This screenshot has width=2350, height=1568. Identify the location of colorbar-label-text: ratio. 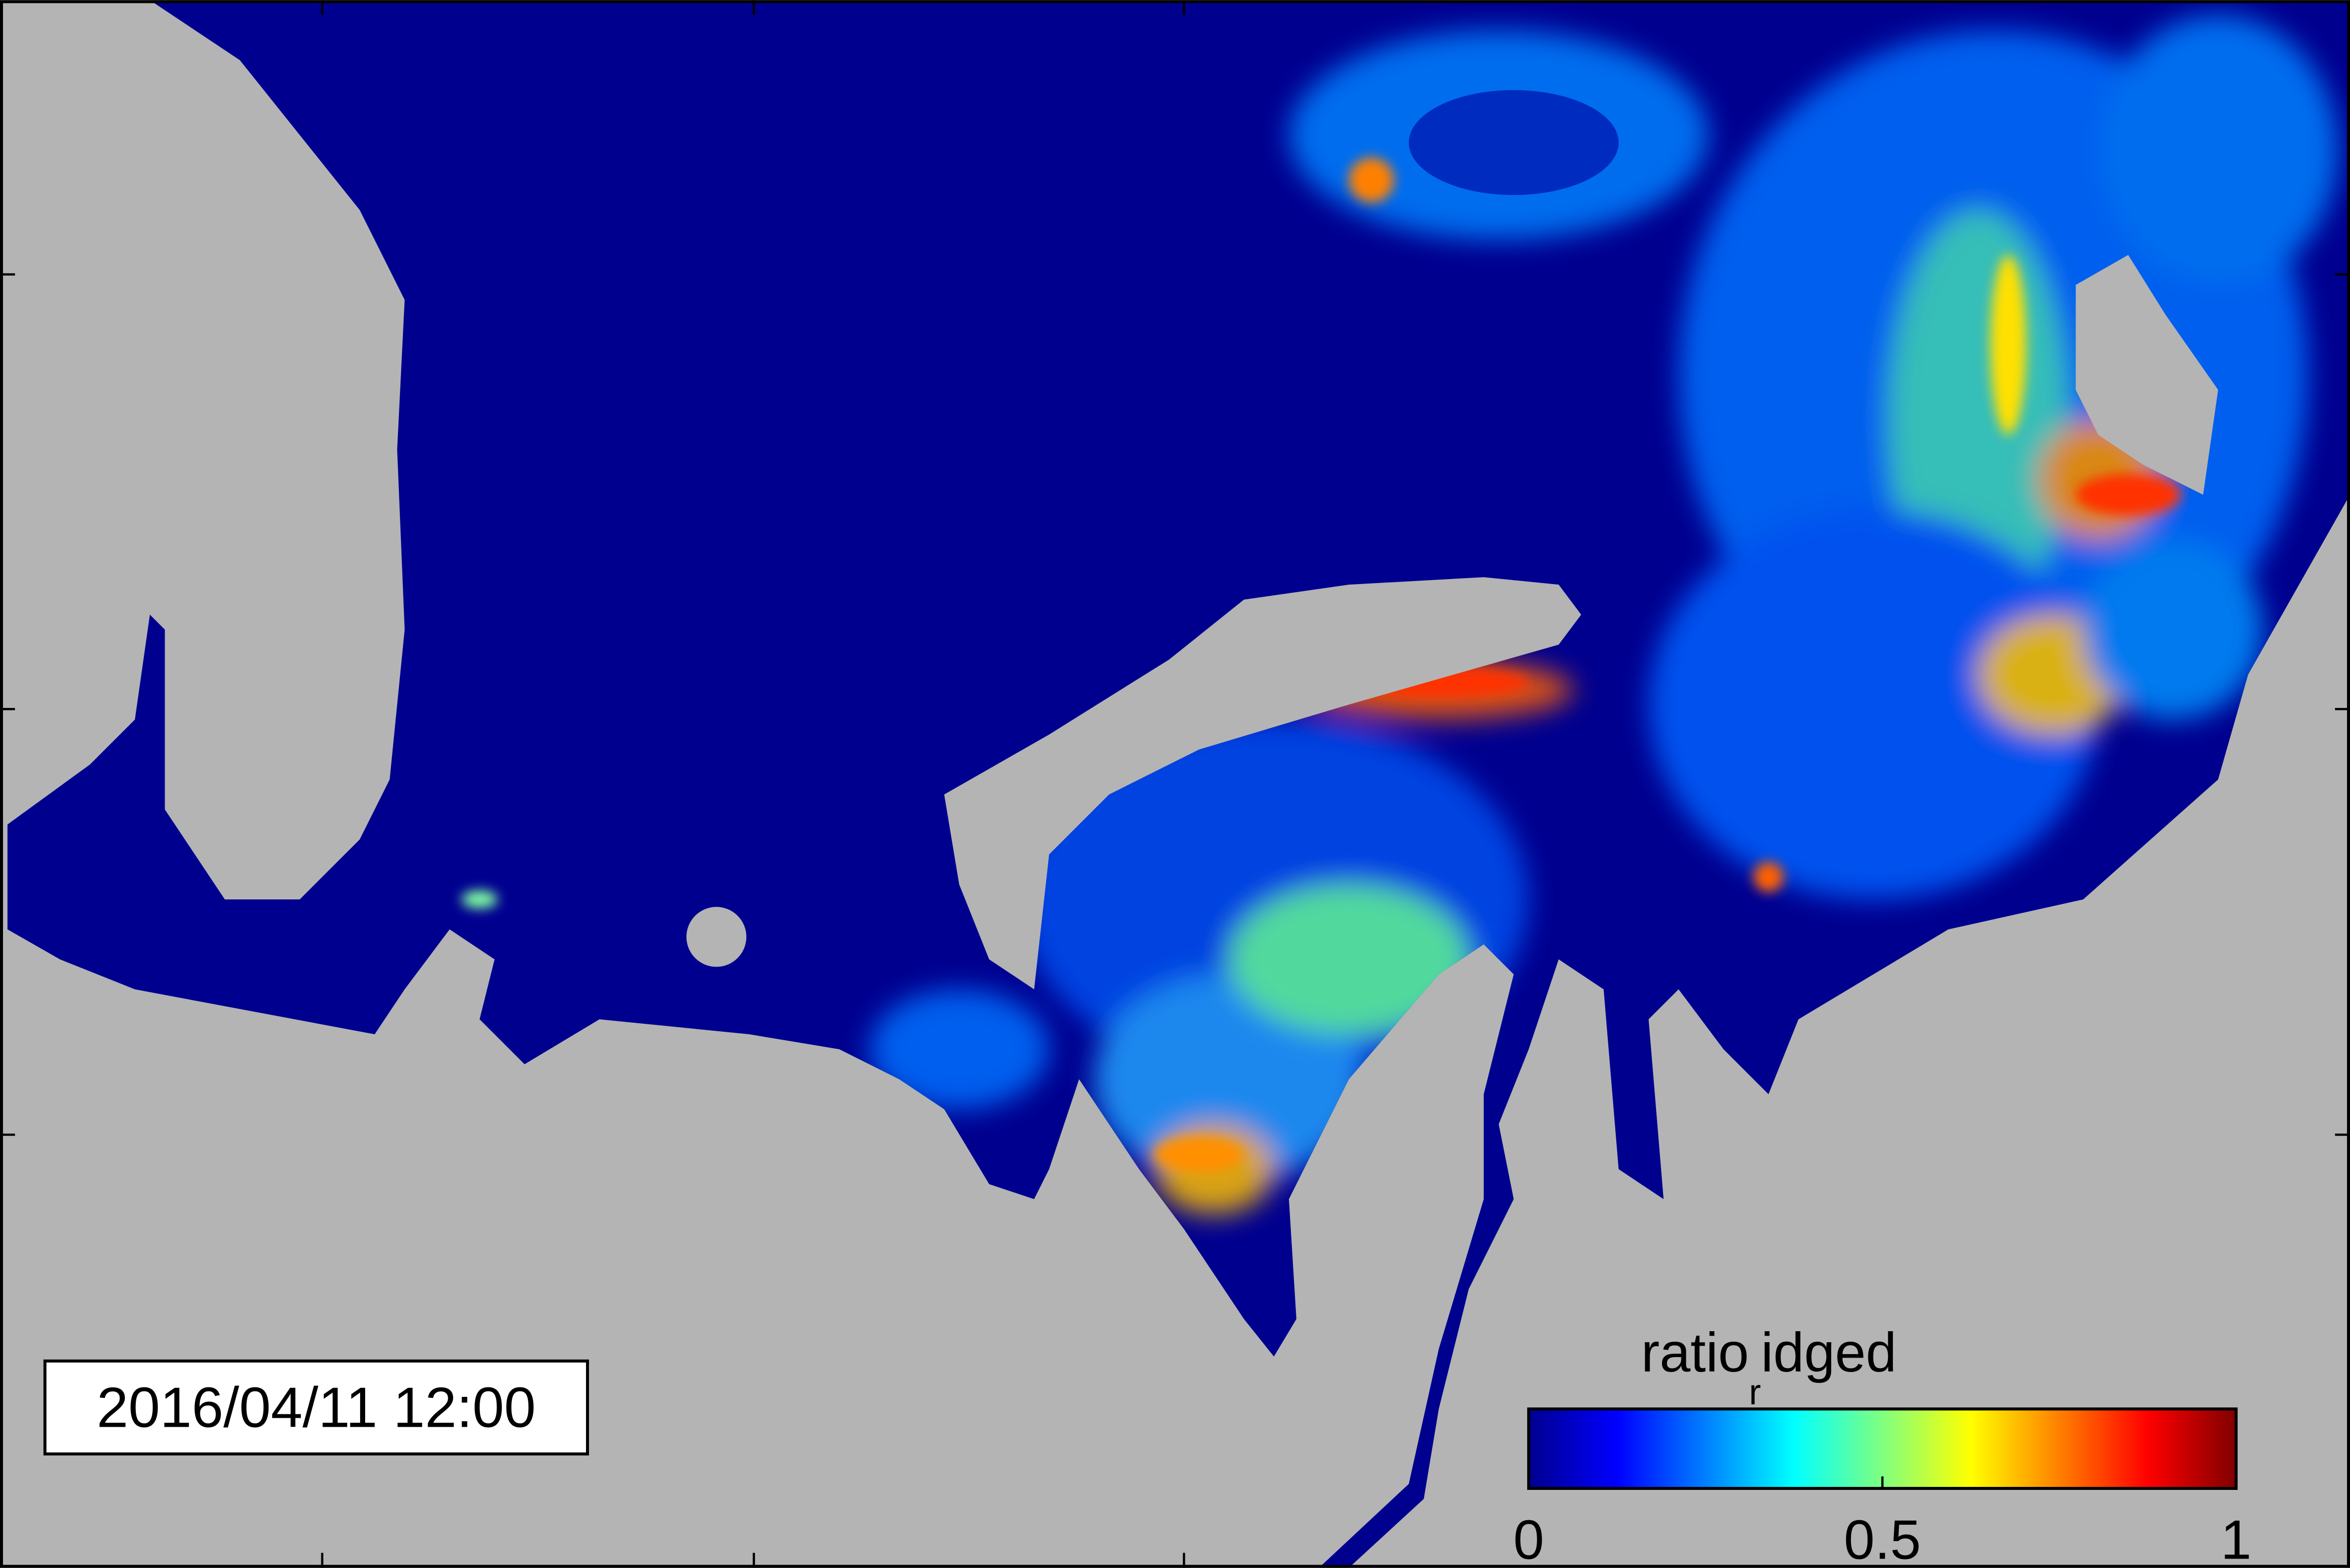
(1695, 1352).